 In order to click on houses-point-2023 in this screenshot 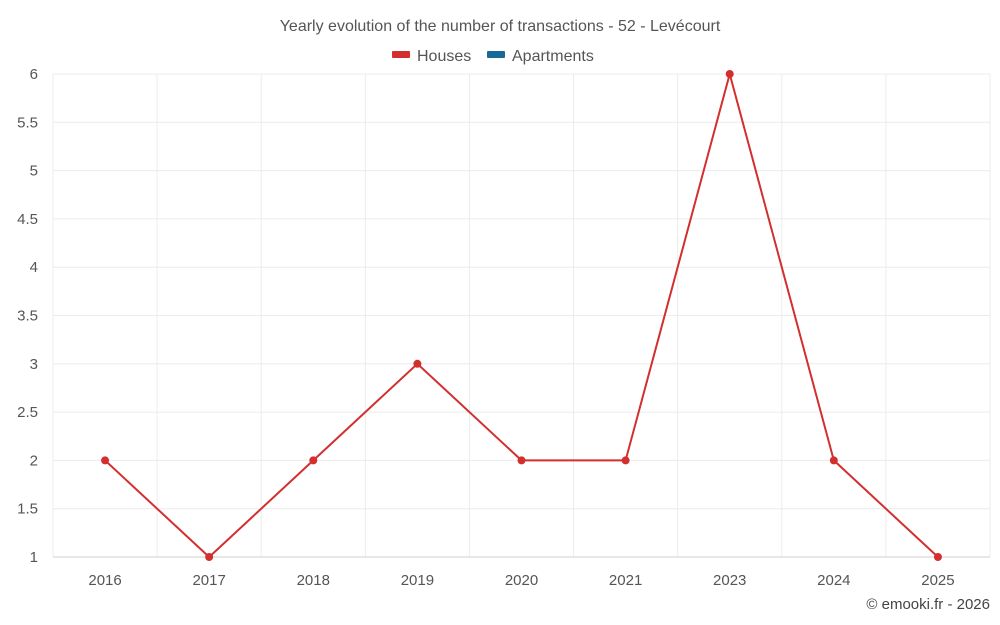, I will do `click(729, 74)`.